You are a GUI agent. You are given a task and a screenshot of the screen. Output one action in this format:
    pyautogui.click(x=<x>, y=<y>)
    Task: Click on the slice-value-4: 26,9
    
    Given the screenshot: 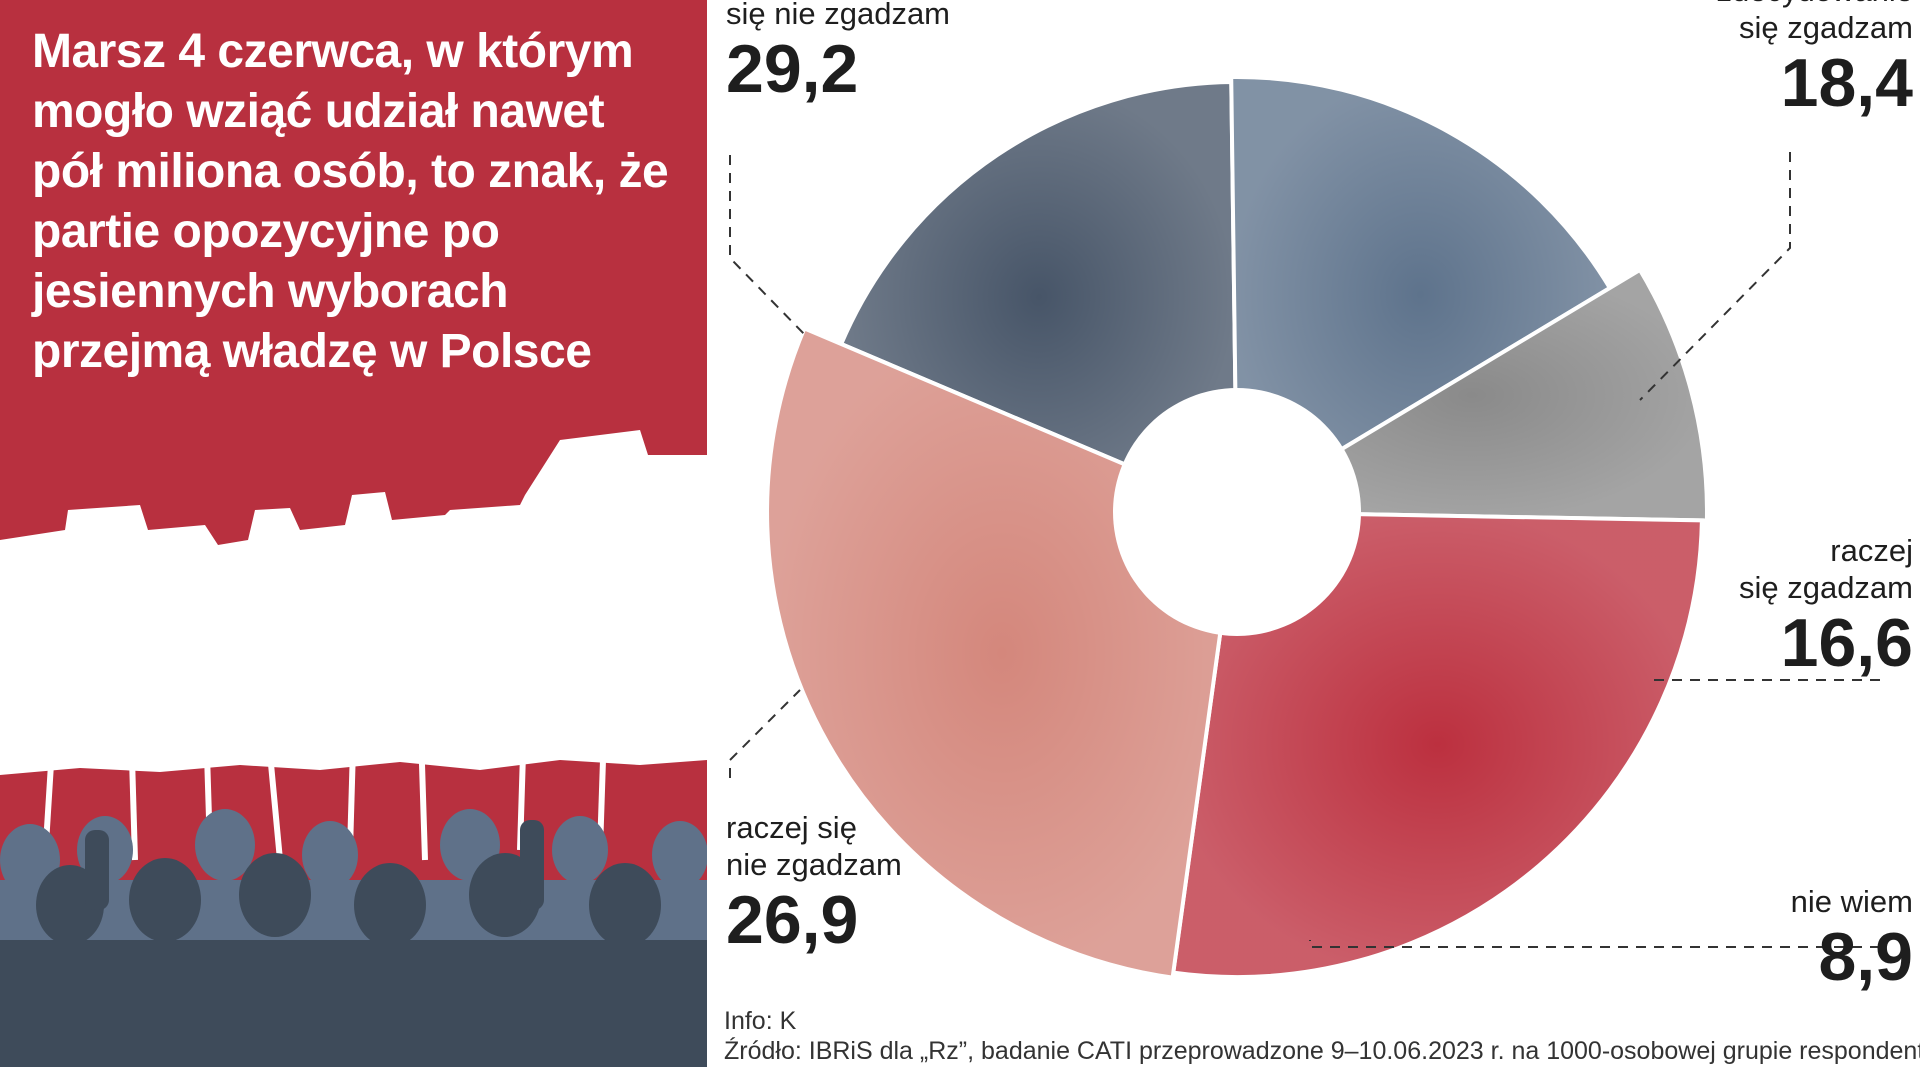 What is the action you would take?
    pyautogui.click(x=792, y=920)
    